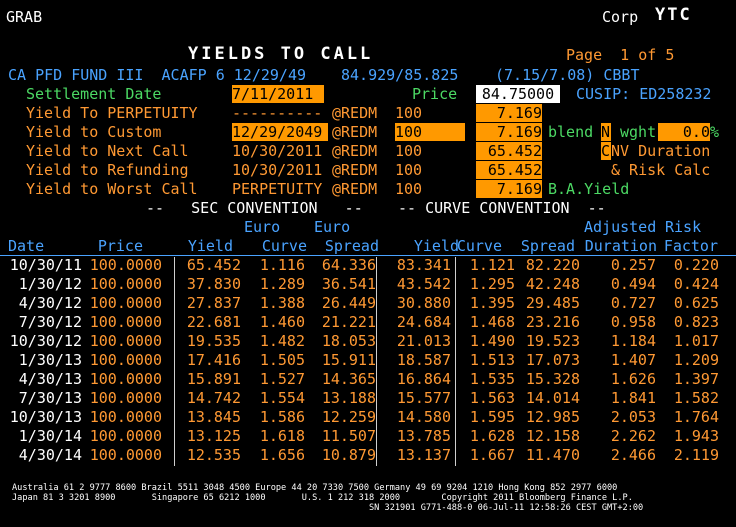 This screenshot has height=527, width=736. What do you see at coordinates (552, 265) in the screenshot?
I see `cell-spread: 82.220` at bounding box center [552, 265].